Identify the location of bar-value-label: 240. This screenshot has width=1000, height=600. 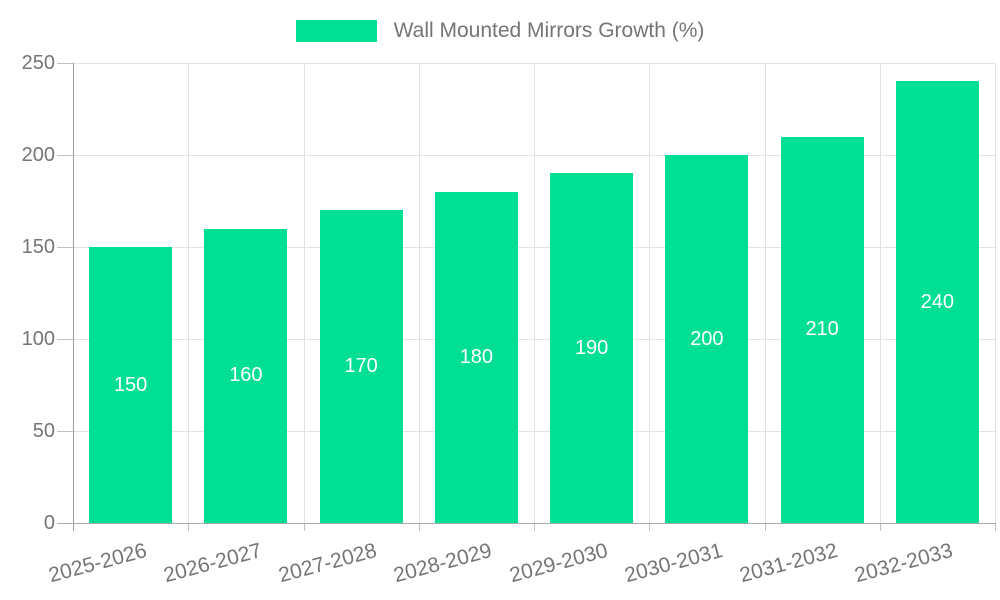
(937, 301).